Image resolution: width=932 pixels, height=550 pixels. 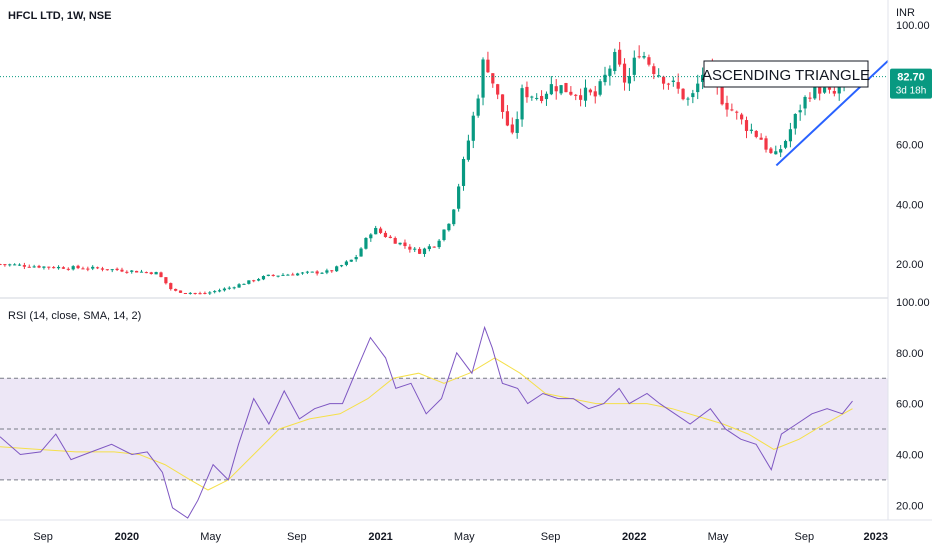 I want to click on ascending-triangle-annotation: ASCENDING TRIANGLE, so click(x=786, y=74).